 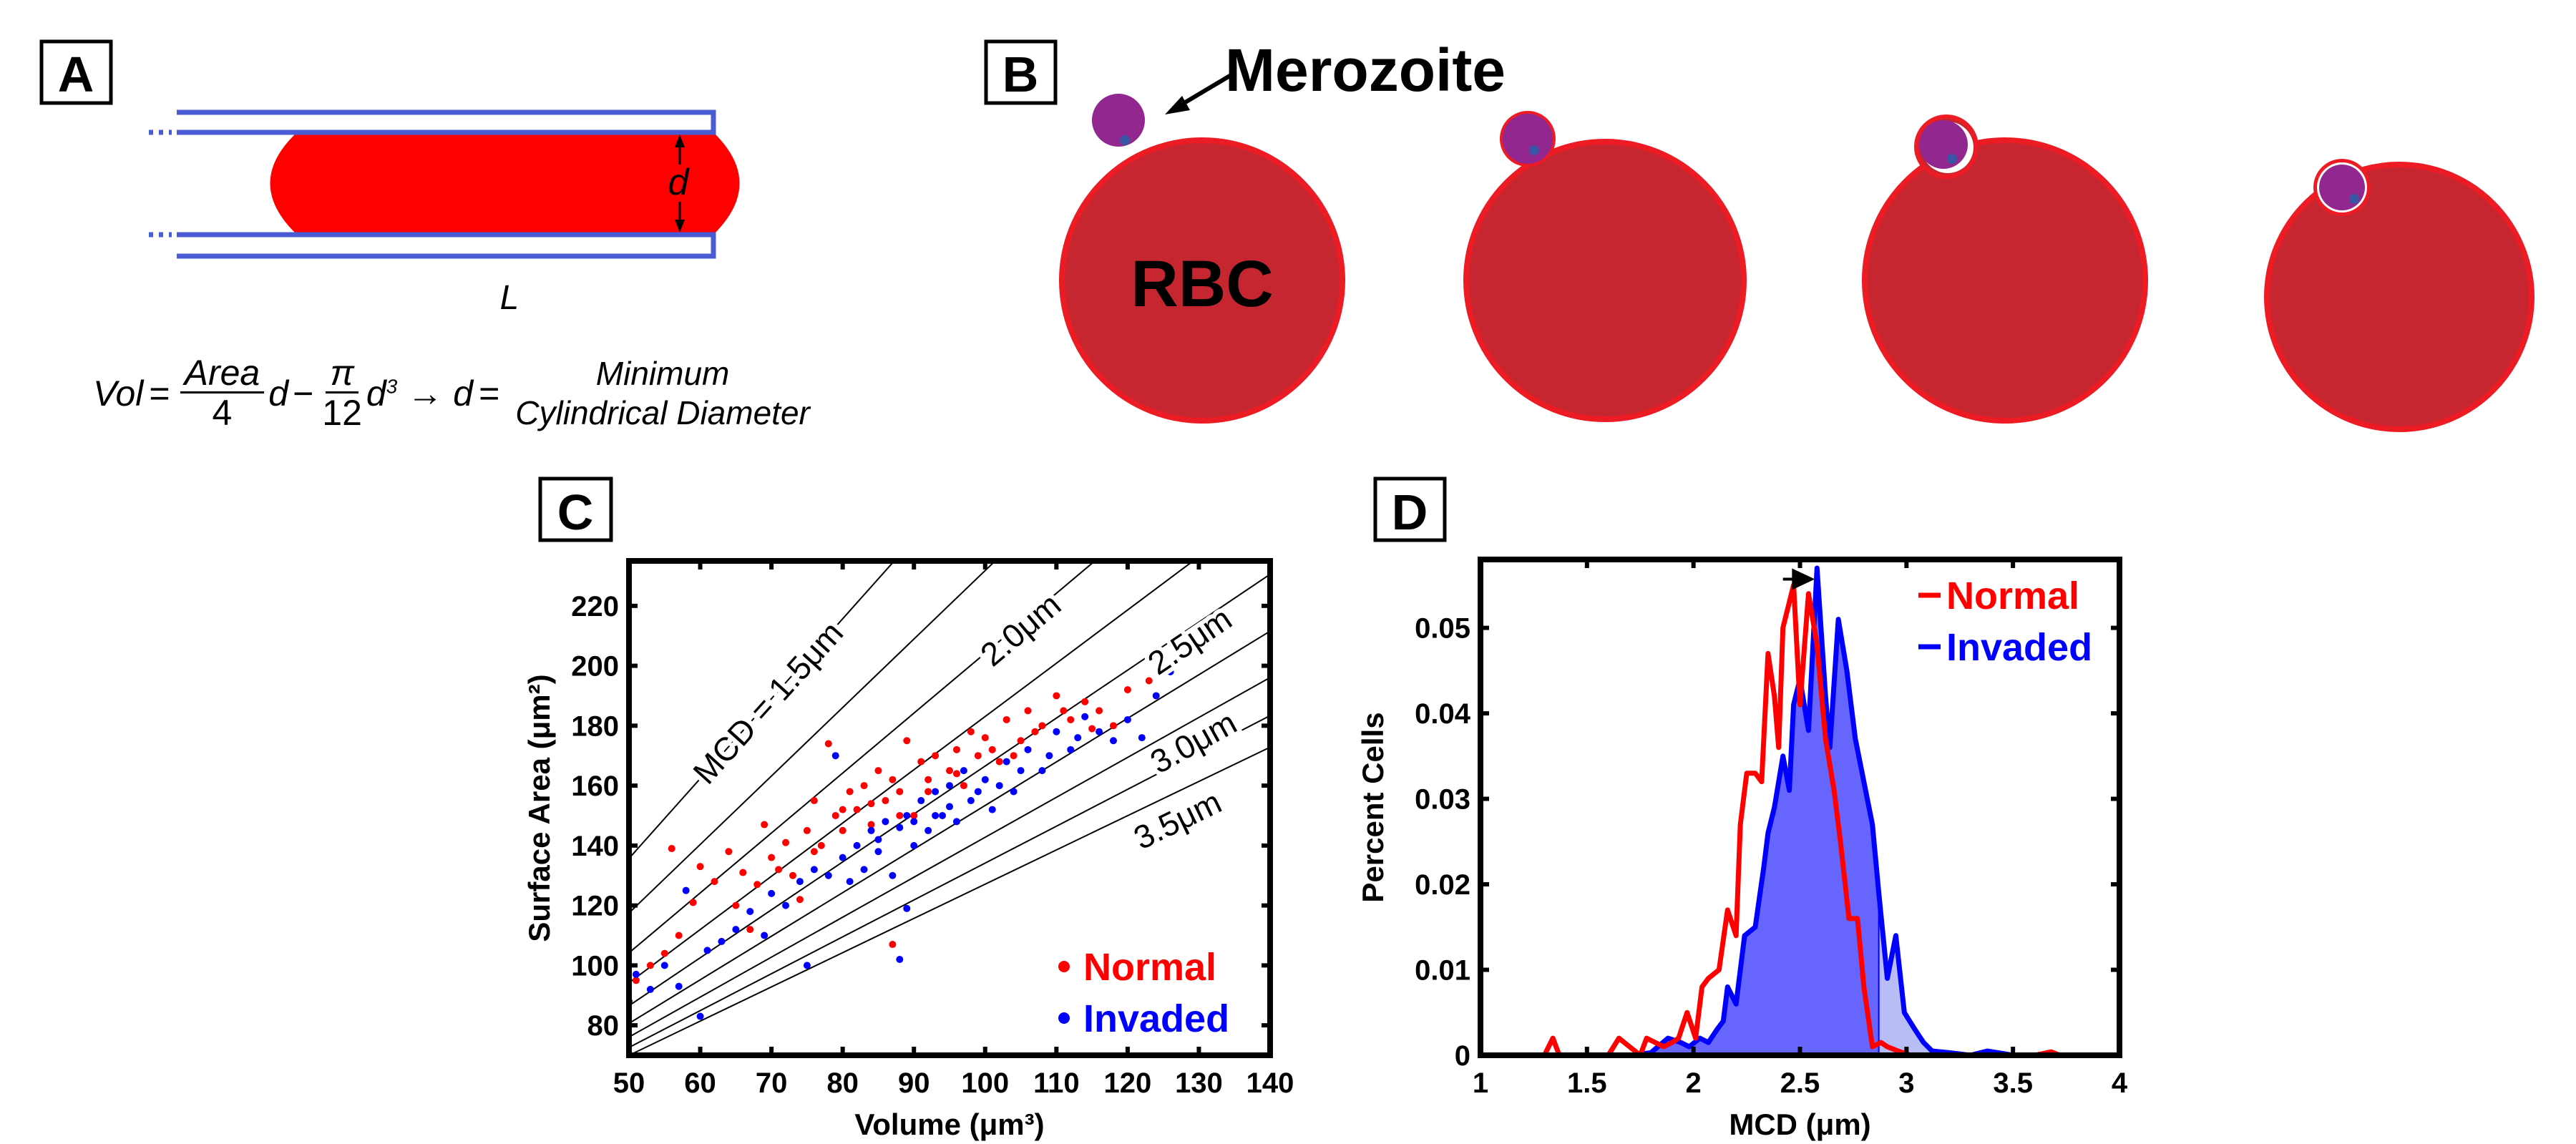 What do you see at coordinates (505, 183) in the screenshot?
I see `red-cell-capsule` at bounding box center [505, 183].